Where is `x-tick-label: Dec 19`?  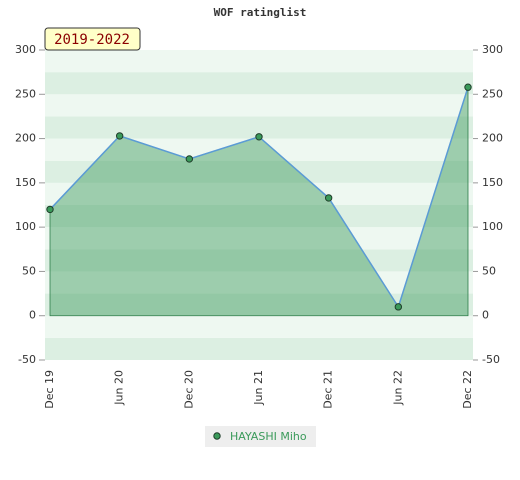
x-tick-label: Dec 19 is located at coordinates (49, 389).